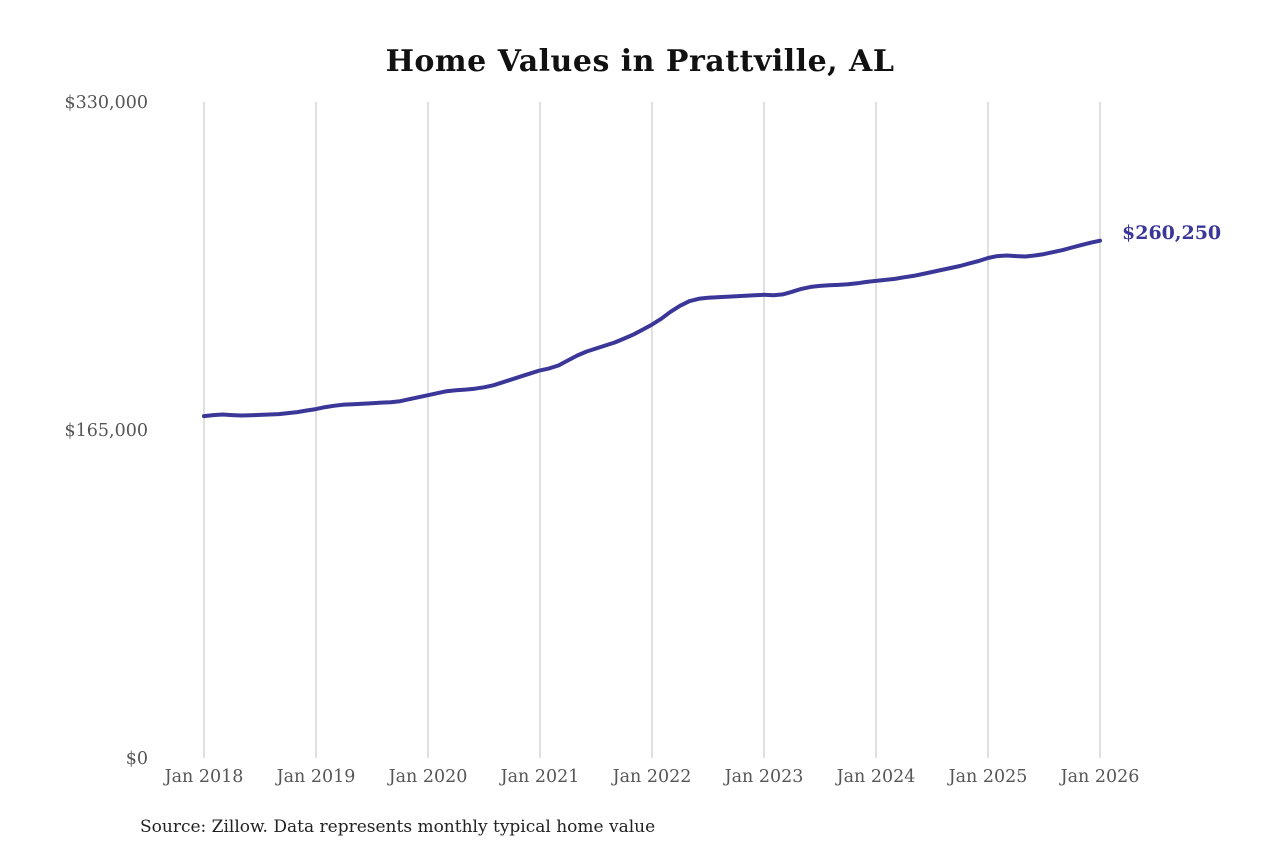  What do you see at coordinates (137, 759) in the screenshot?
I see `y-tick-label: $0` at bounding box center [137, 759].